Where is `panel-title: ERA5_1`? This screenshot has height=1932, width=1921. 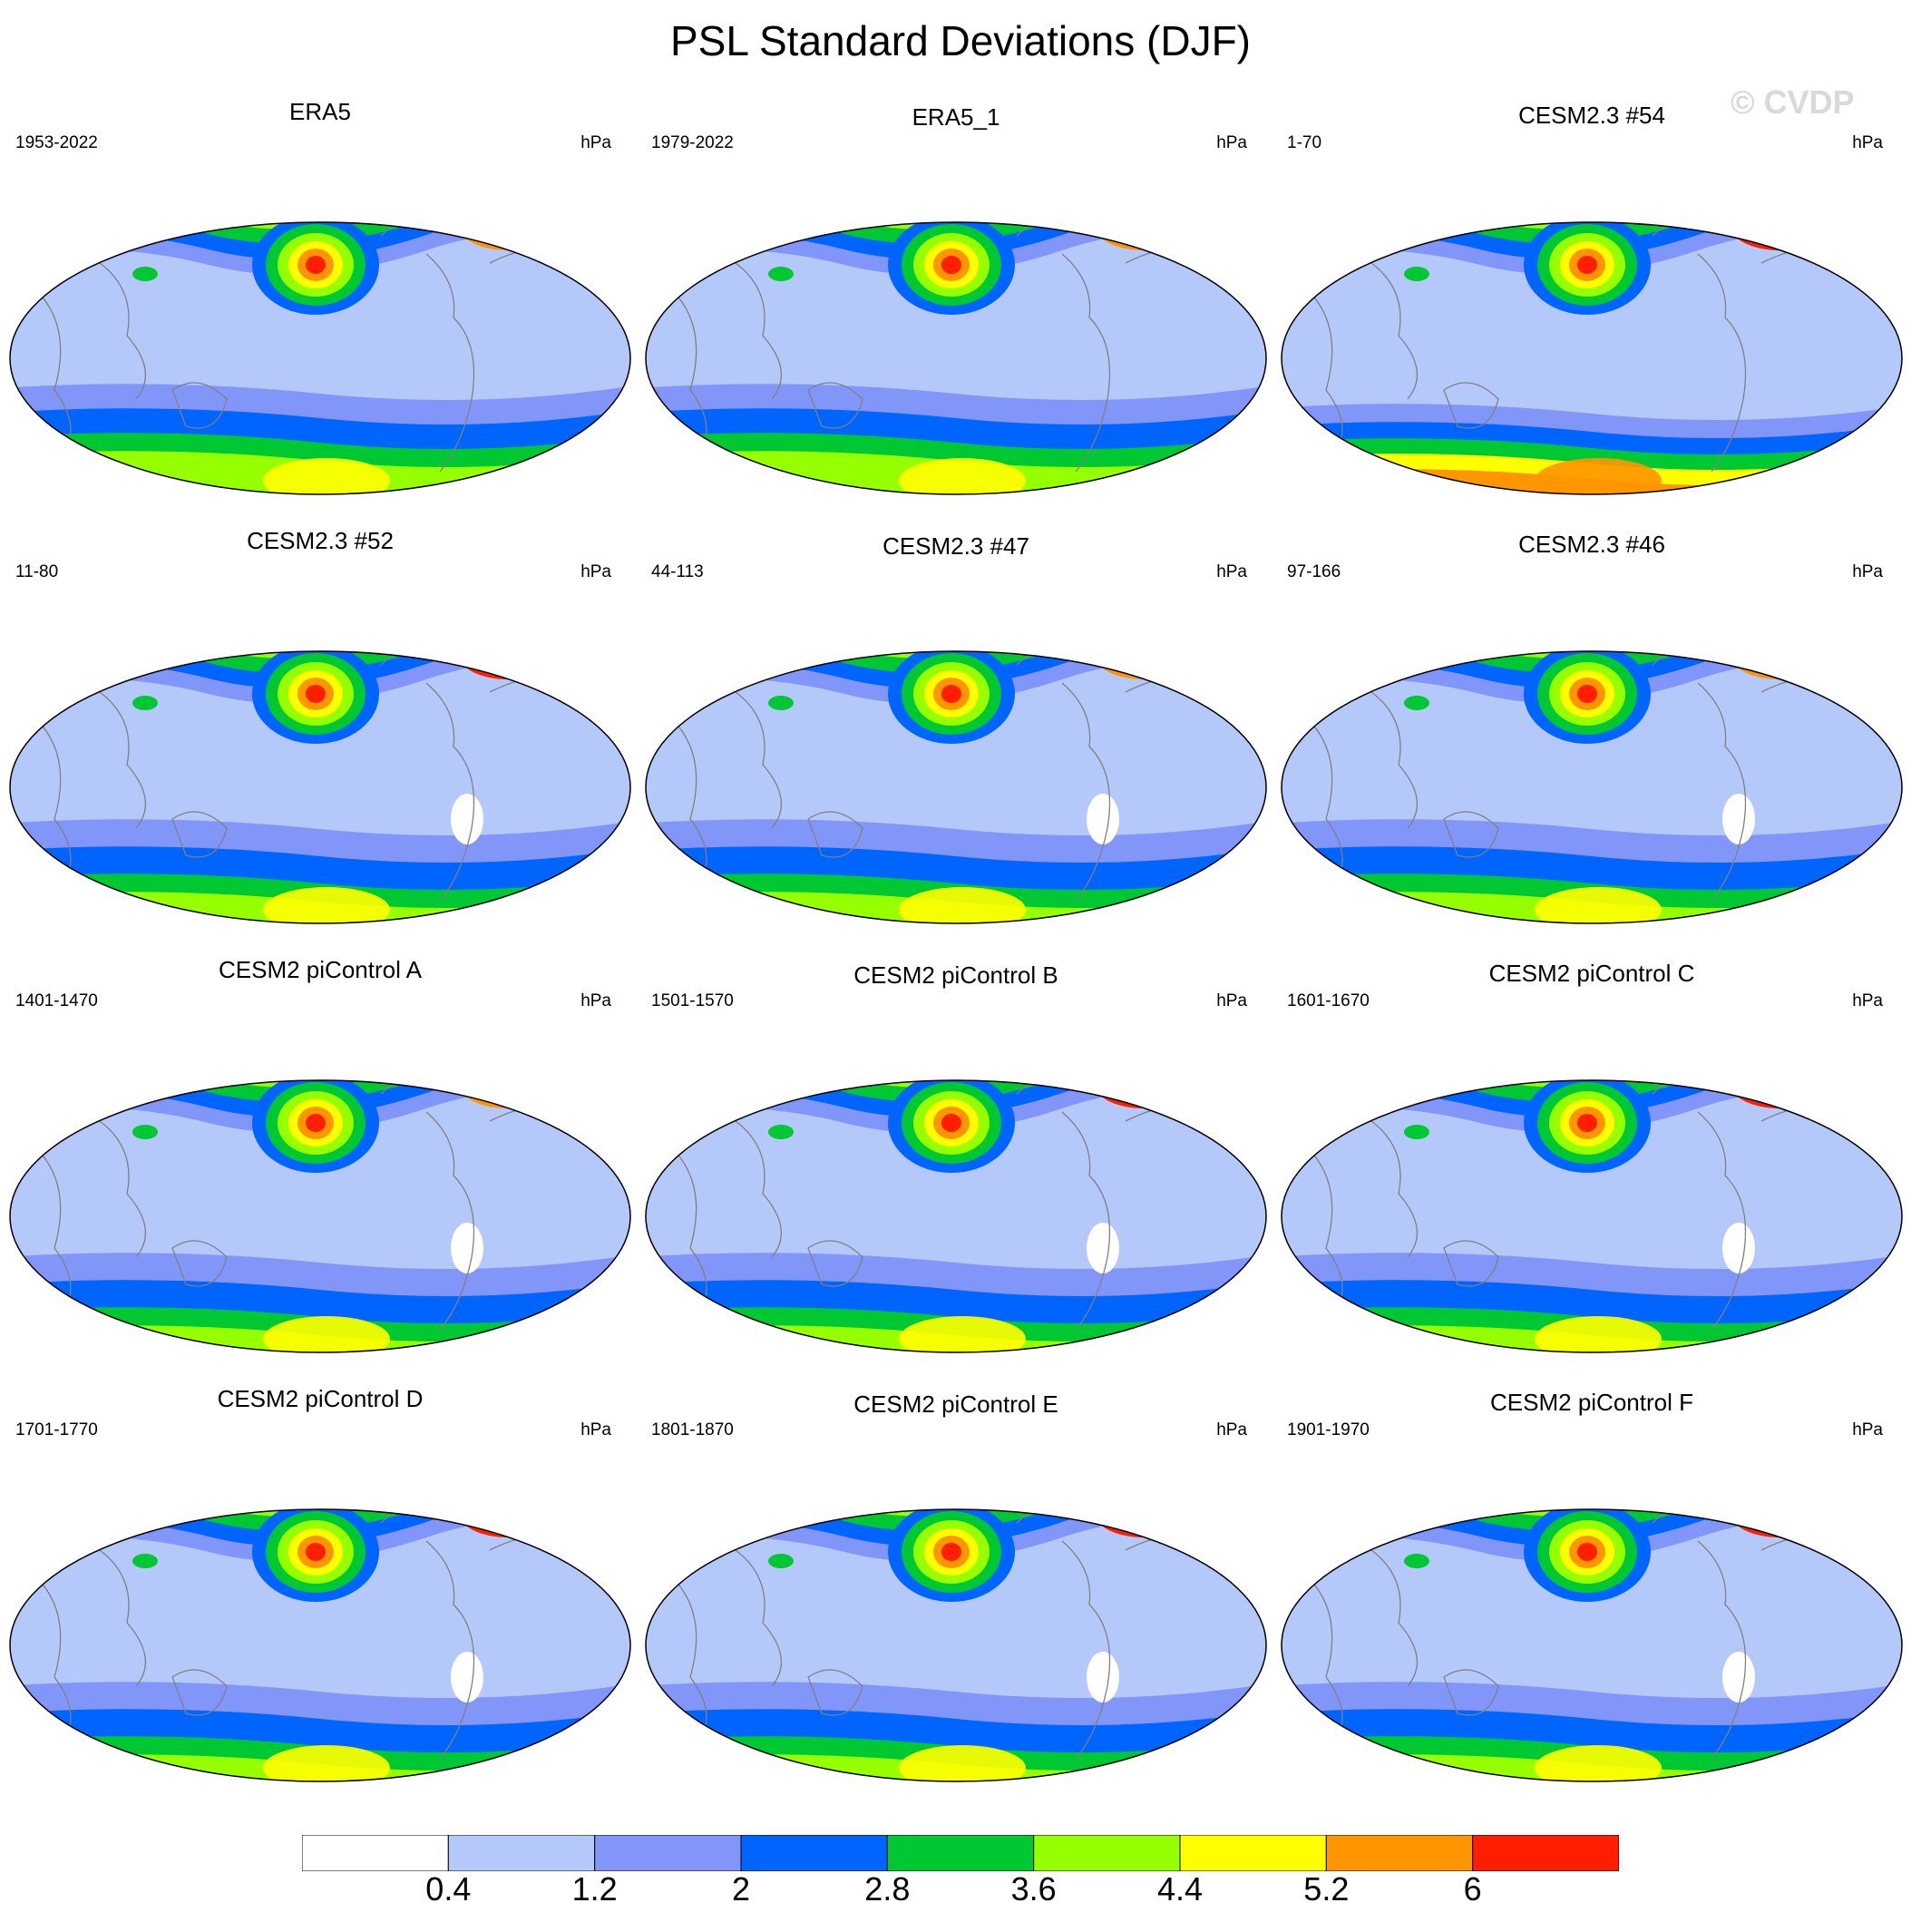
panel-title: ERA5_1 is located at coordinates (956, 117).